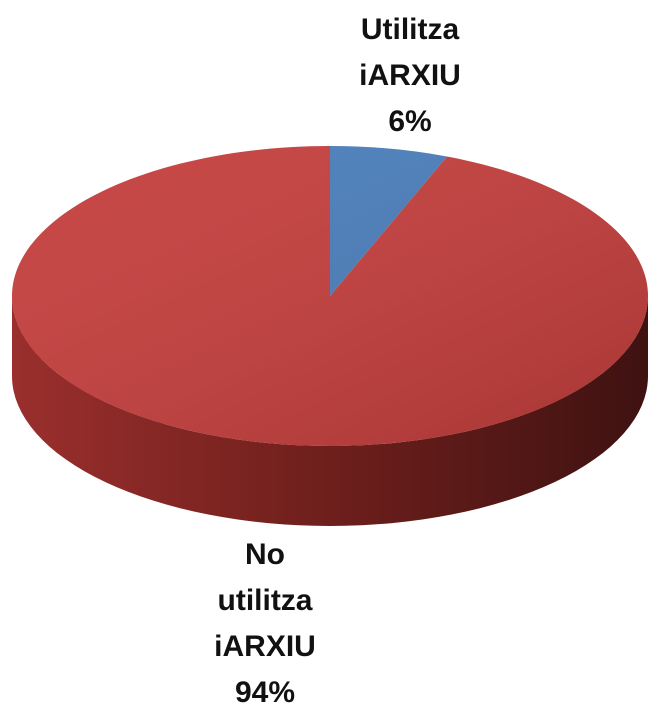 Image resolution: width=648 pixels, height=709 pixels. Describe the element at coordinates (265, 692) in the screenshot. I see `value-label: 94%` at that location.